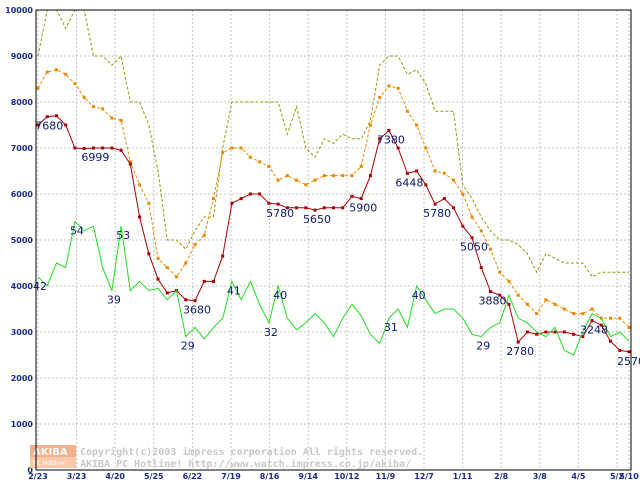 Image resolution: width=640 pixels, height=480 pixels. I want to click on x-tick-label: 2/23, so click(38, 476).